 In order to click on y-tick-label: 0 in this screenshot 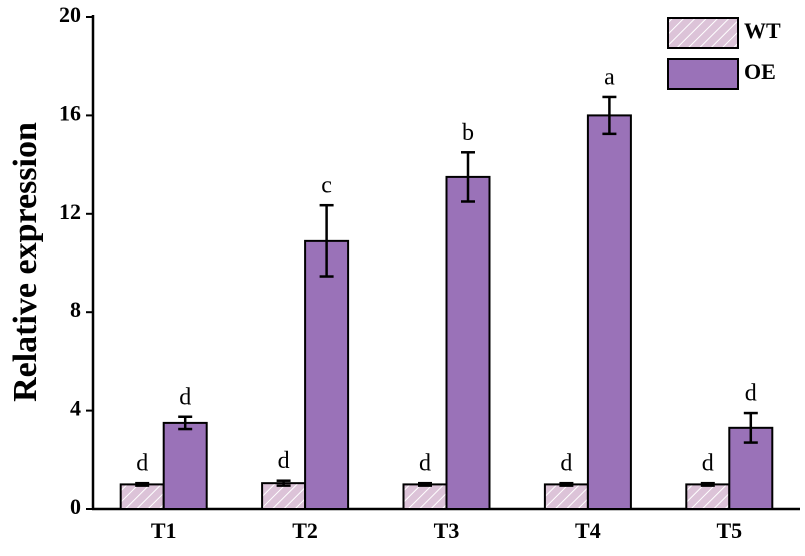, I will do `click(75, 506)`.